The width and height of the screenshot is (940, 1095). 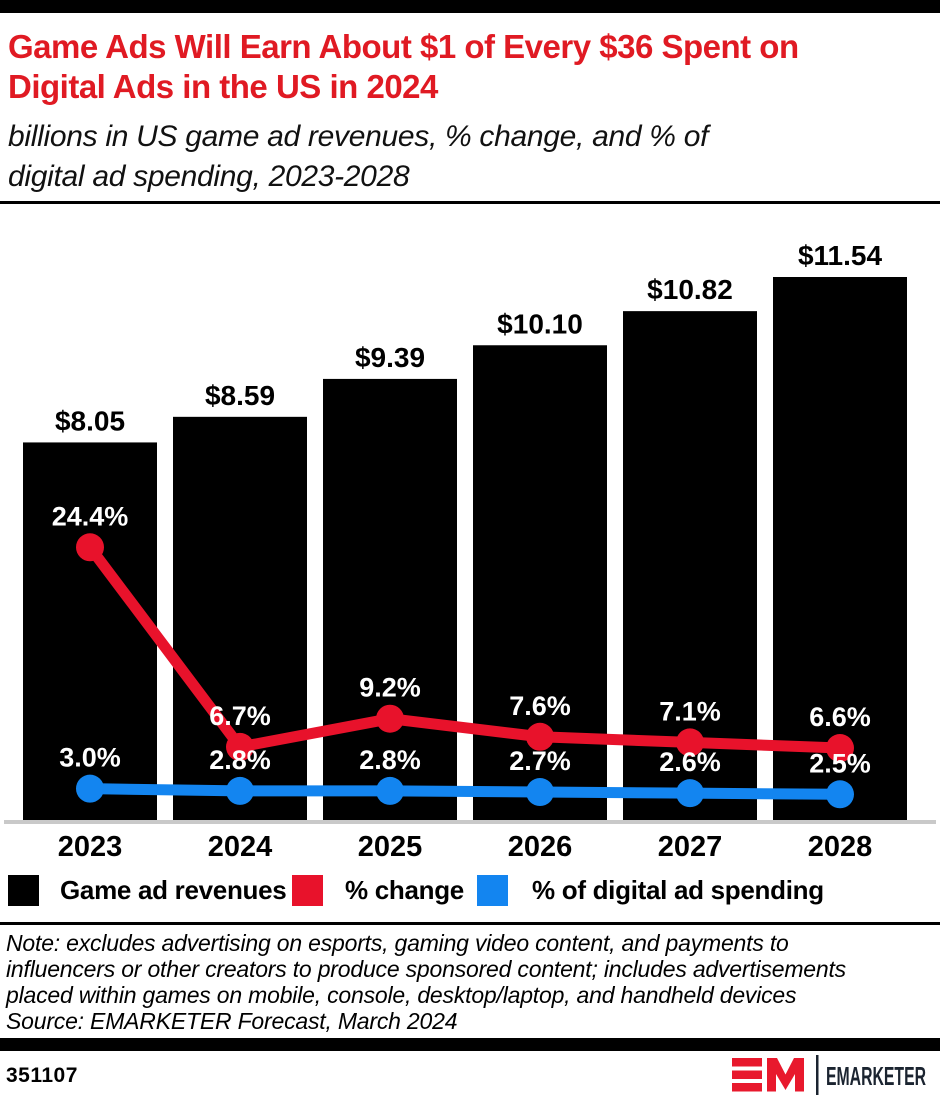 I want to click on x-tick-2026: 2026, so click(x=540, y=847).